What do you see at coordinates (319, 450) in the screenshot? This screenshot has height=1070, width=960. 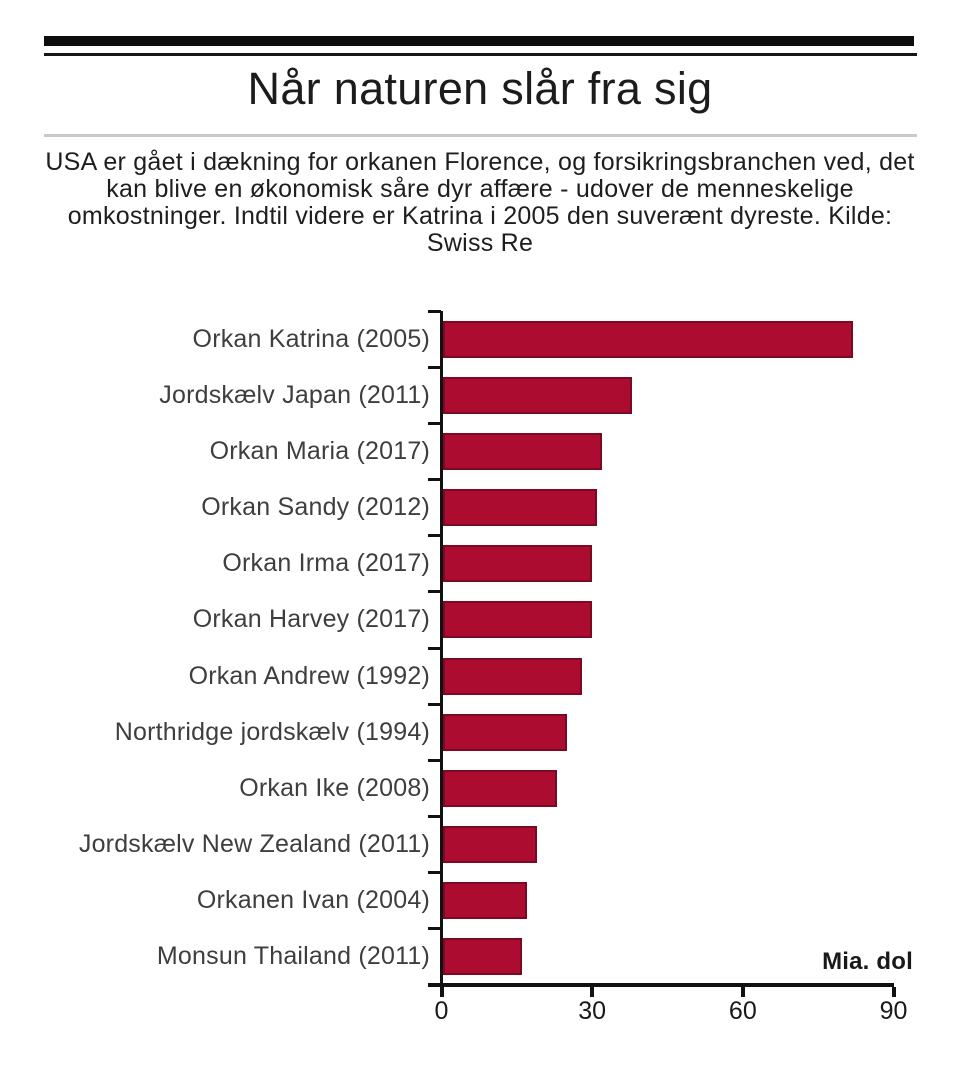 I see `category-label: Orkan Maria (2017)` at bounding box center [319, 450].